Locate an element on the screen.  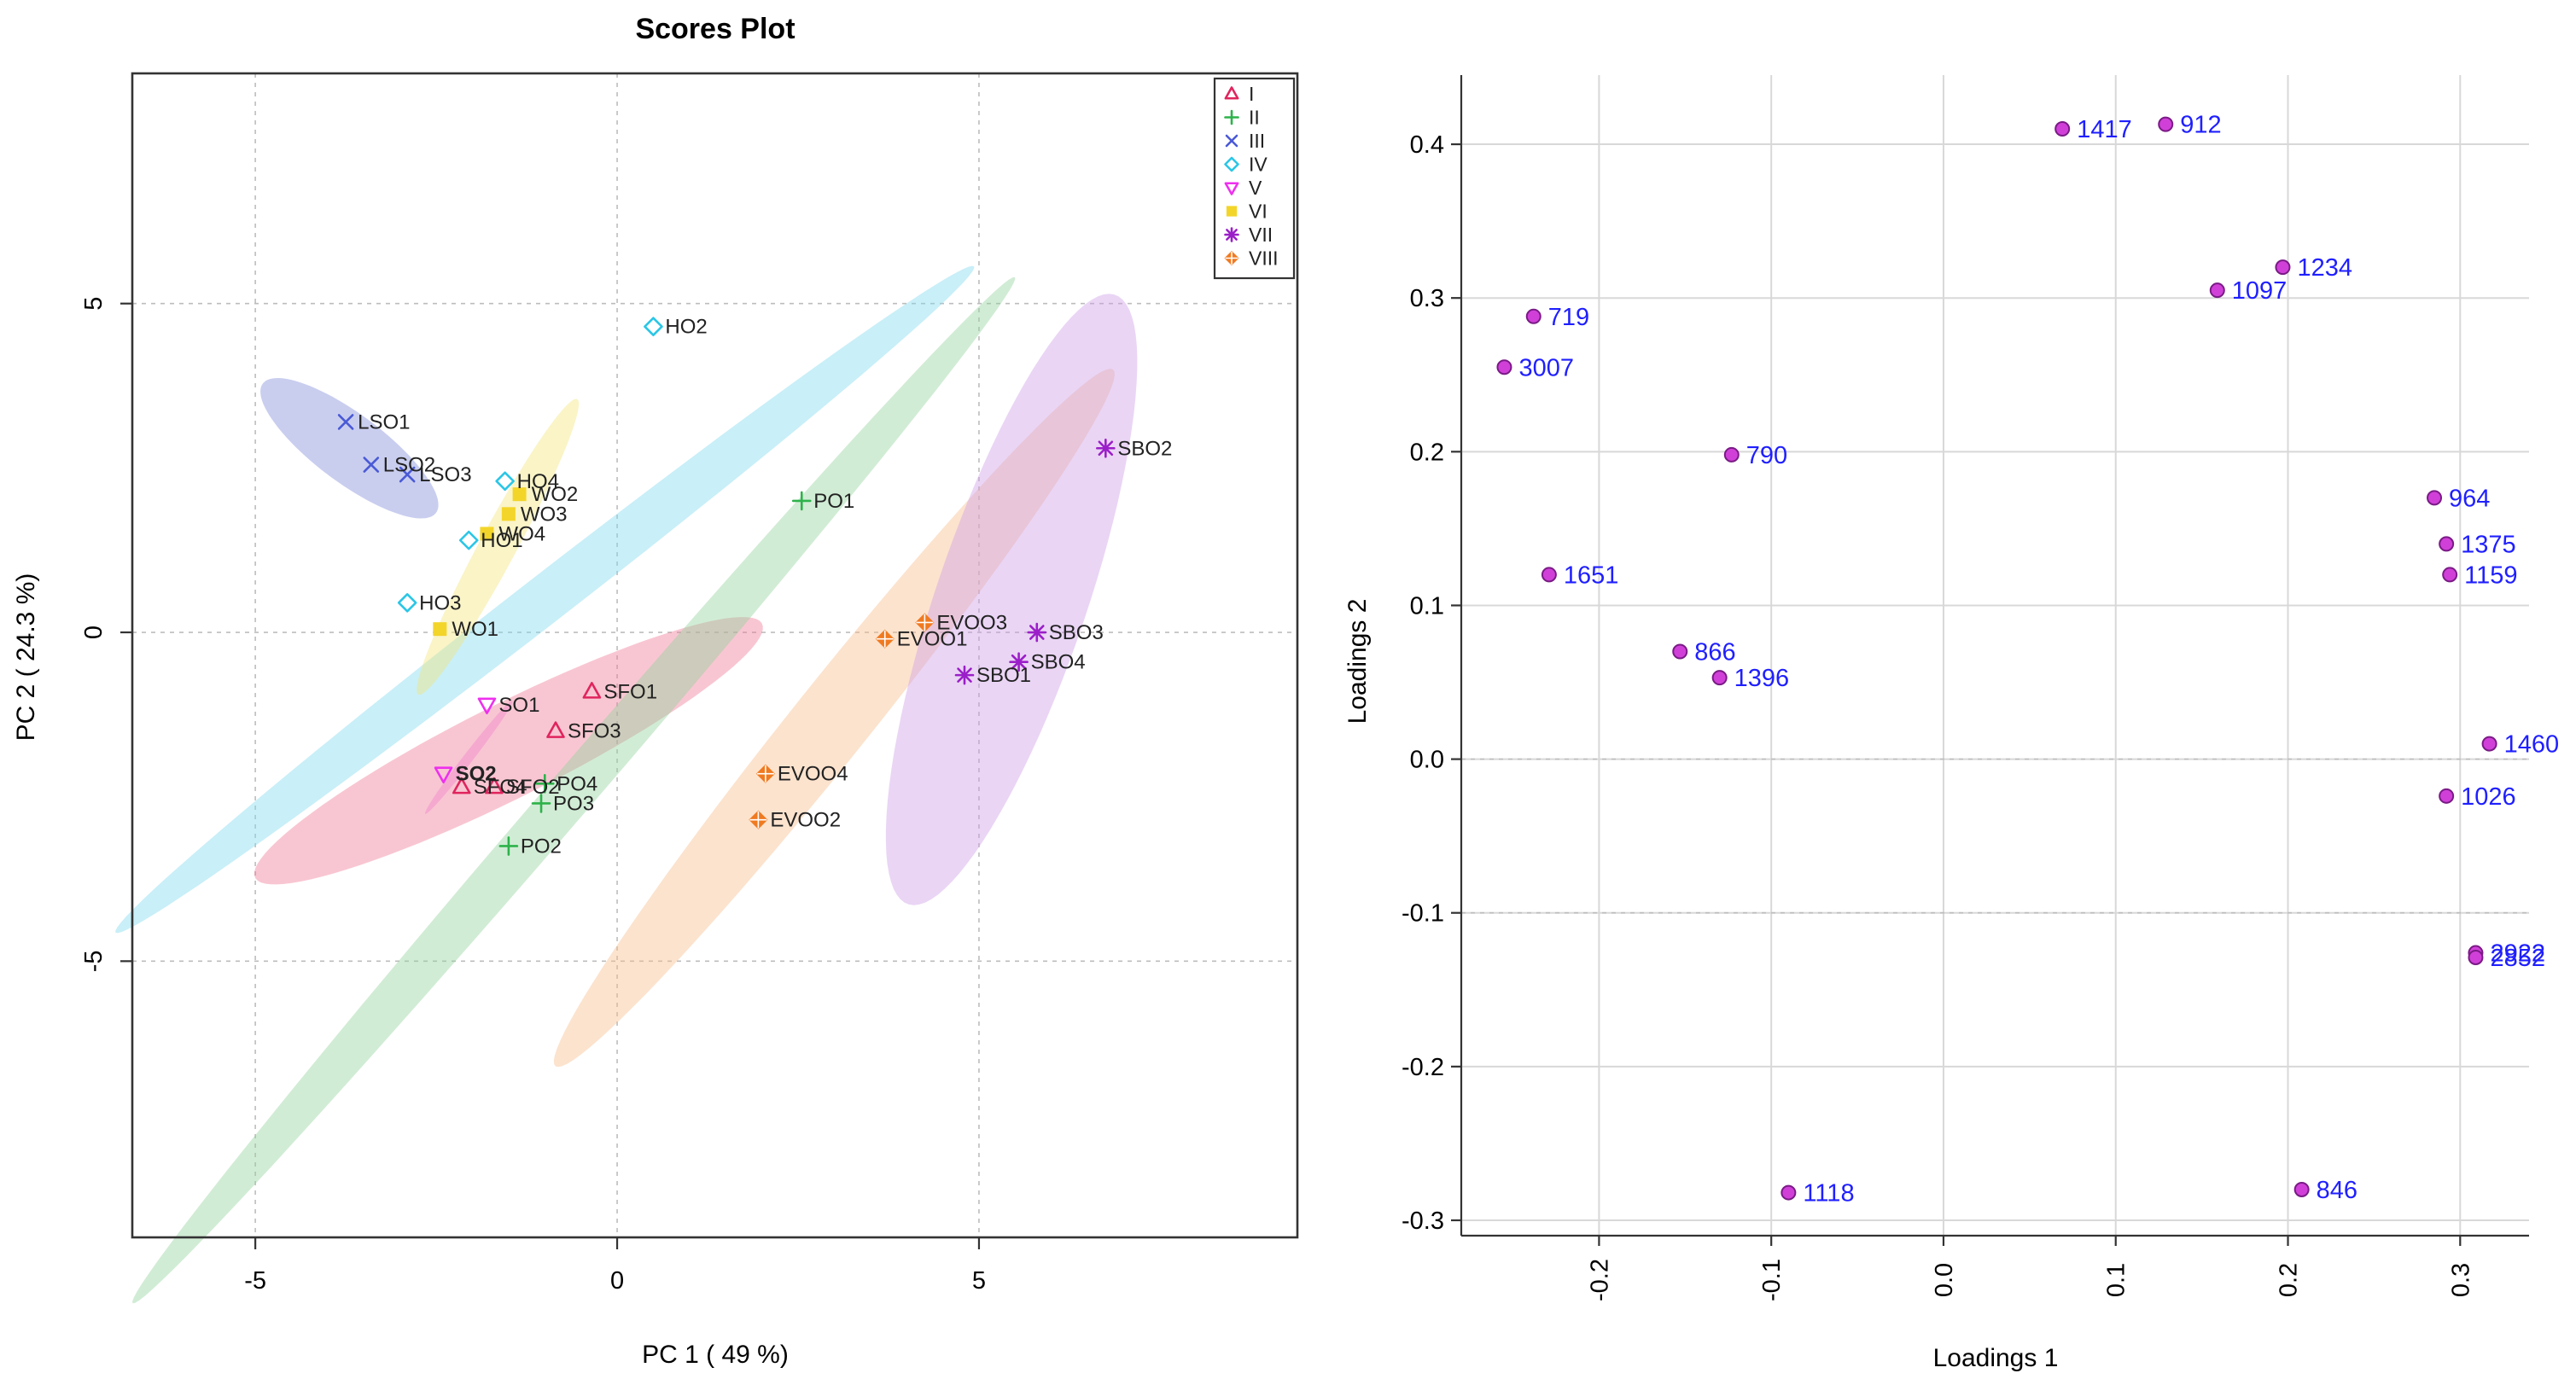
loadings-xtick-label-0-2: 0.2 is located at coordinates (2289, 1280).